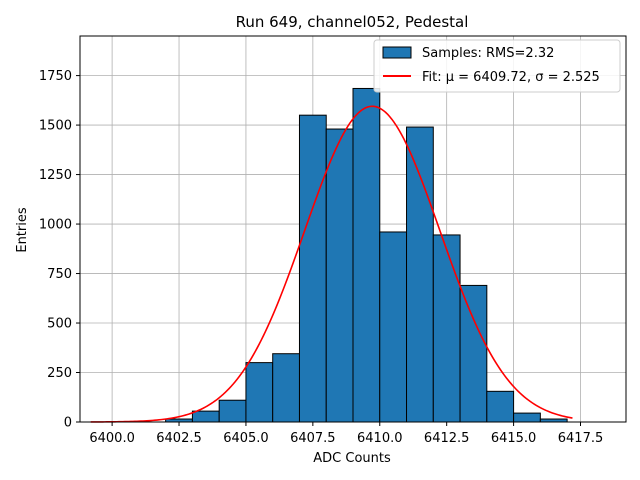 This screenshot has width=640, height=480. What do you see at coordinates (112, 438) in the screenshot?
I see `x-tick-label: 6400.0` at bounding box center [112, 438].